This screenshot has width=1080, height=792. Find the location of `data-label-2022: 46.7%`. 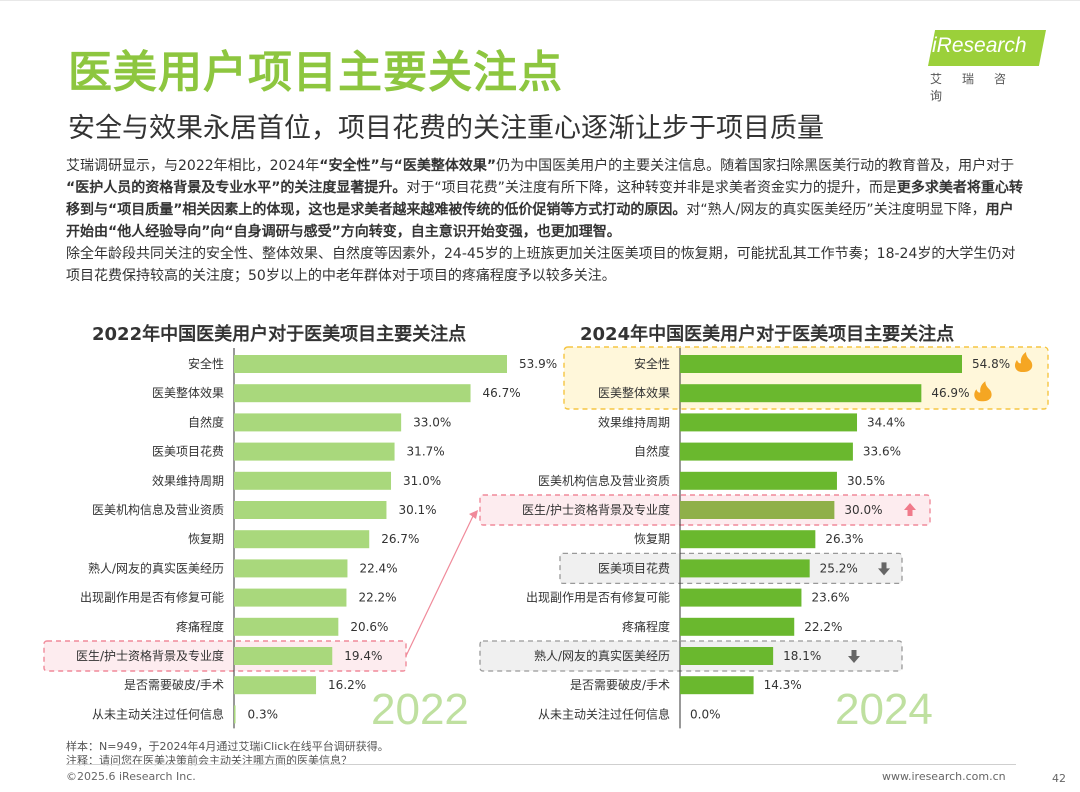

data-label-2022: 46.7% is located at coordinates (502, 393).